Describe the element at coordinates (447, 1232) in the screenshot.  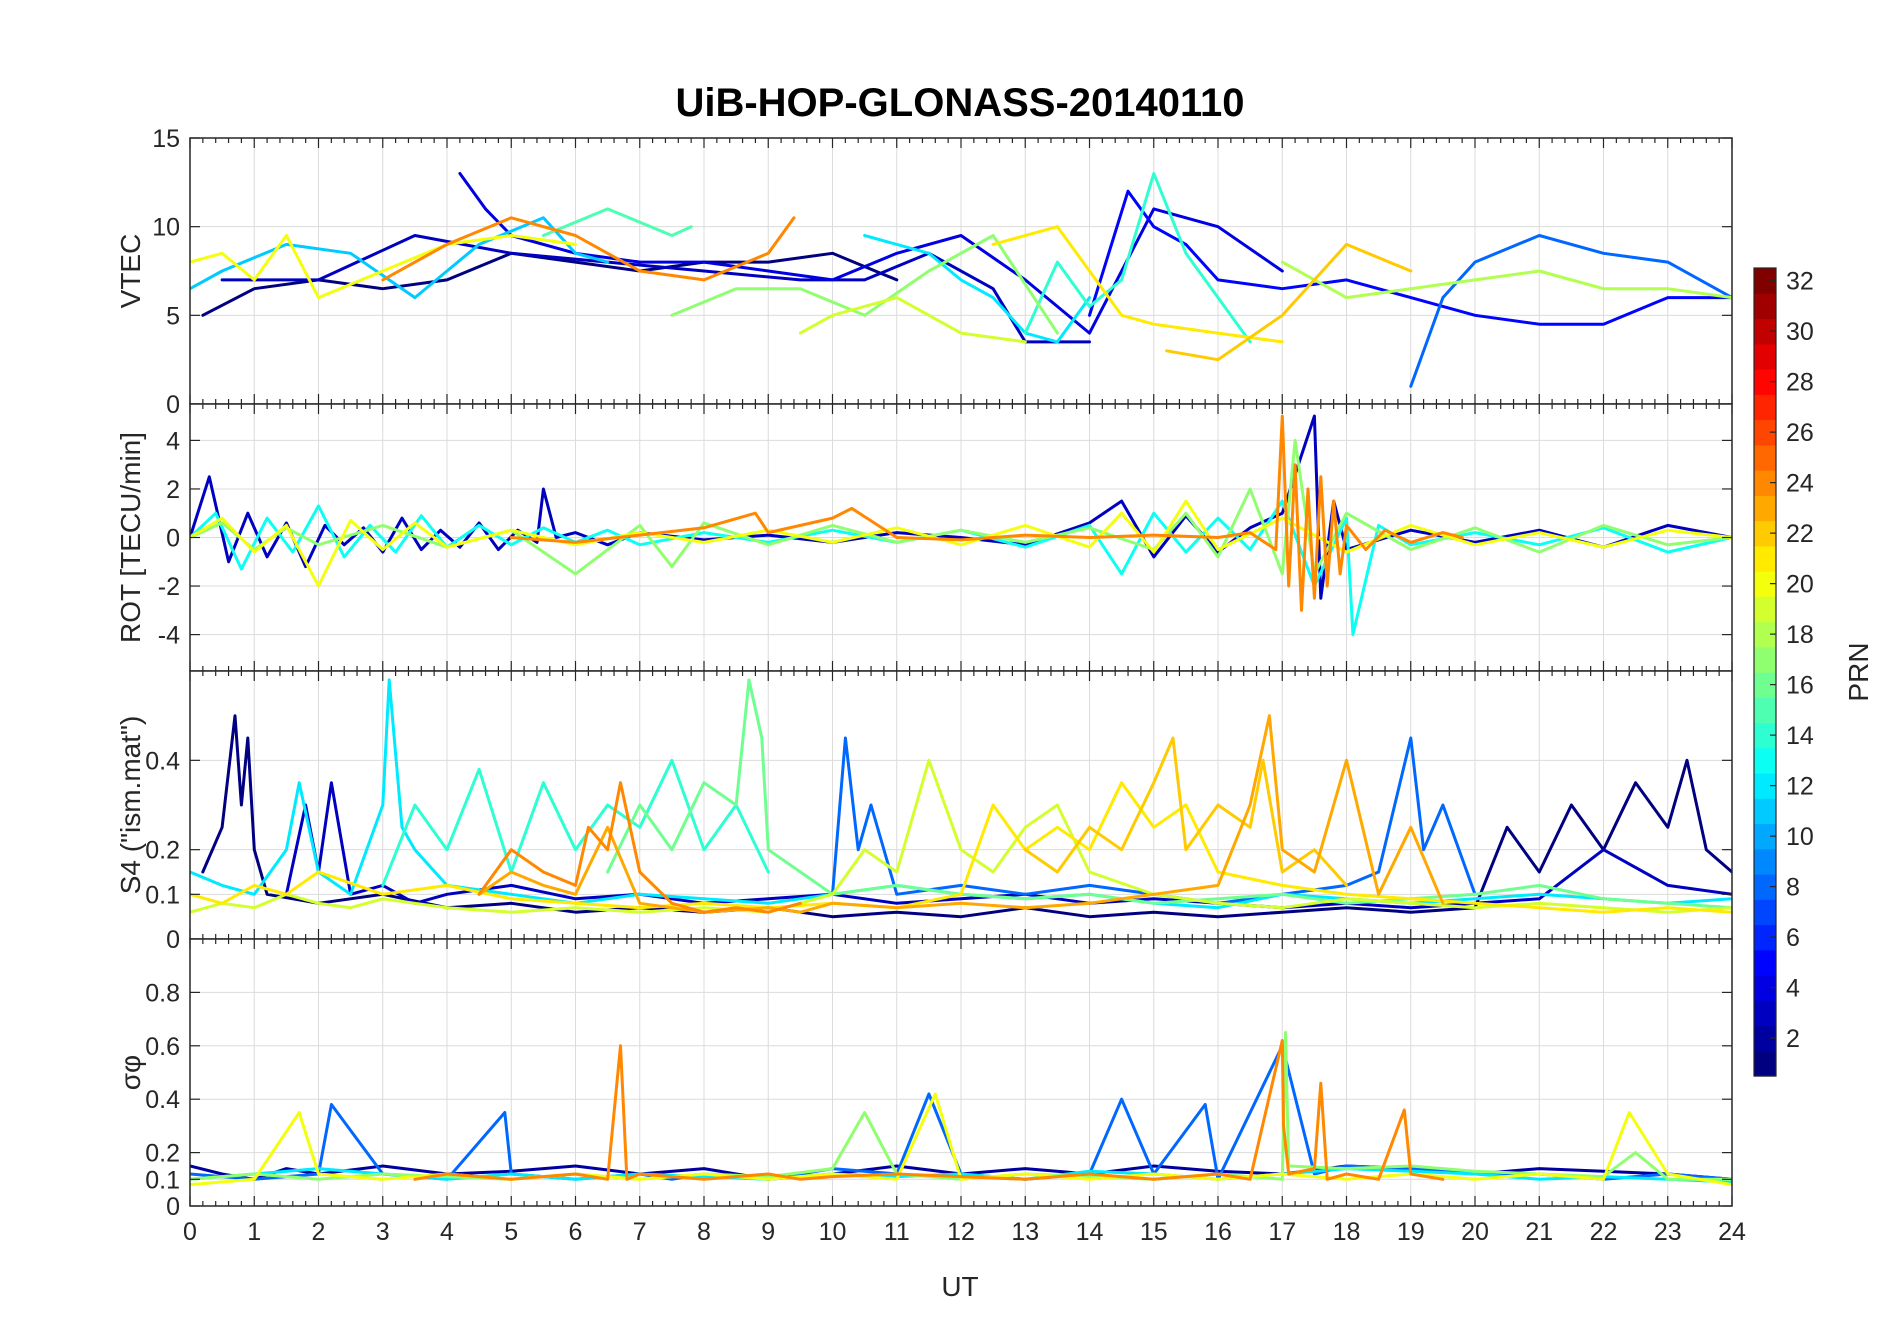
I see `x-tick-label: 4` at that location.